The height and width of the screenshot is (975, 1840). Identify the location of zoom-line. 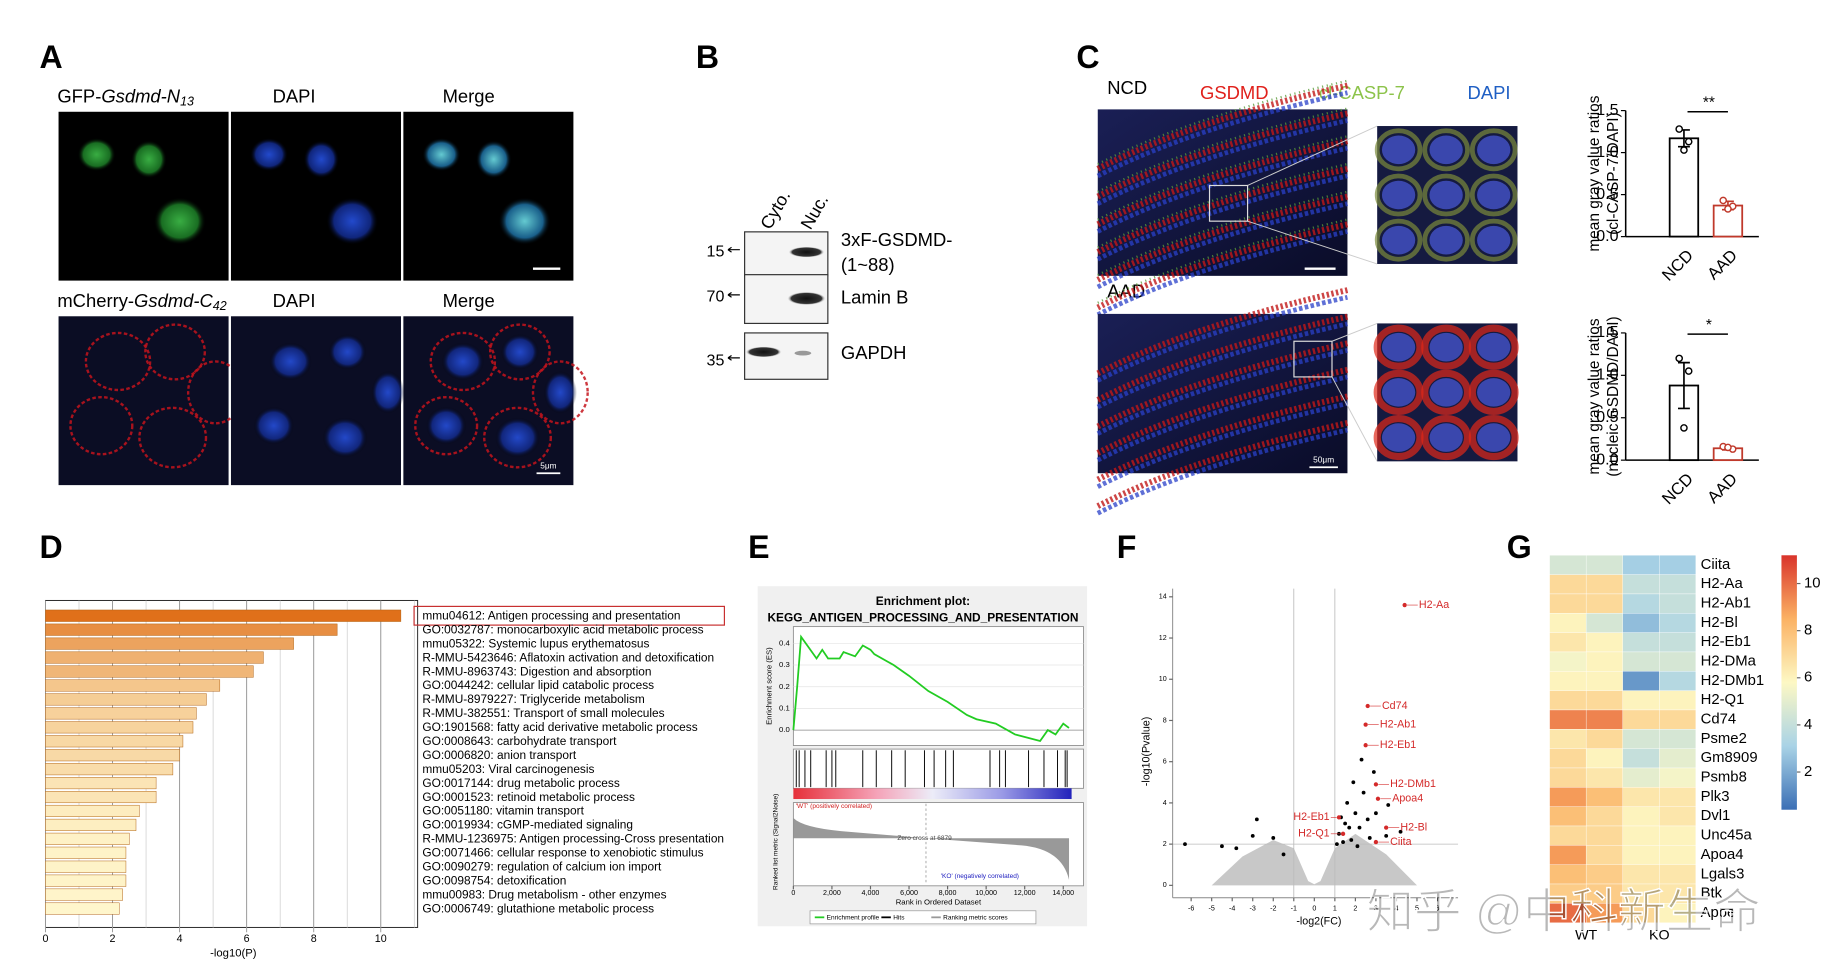
(1312, 195).